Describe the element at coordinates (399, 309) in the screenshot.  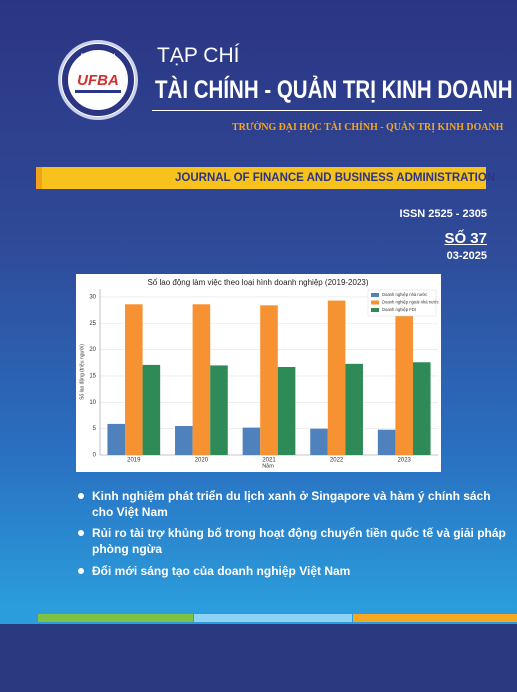
I see `legend-label: Doanh nghiệp FDI` at that location.